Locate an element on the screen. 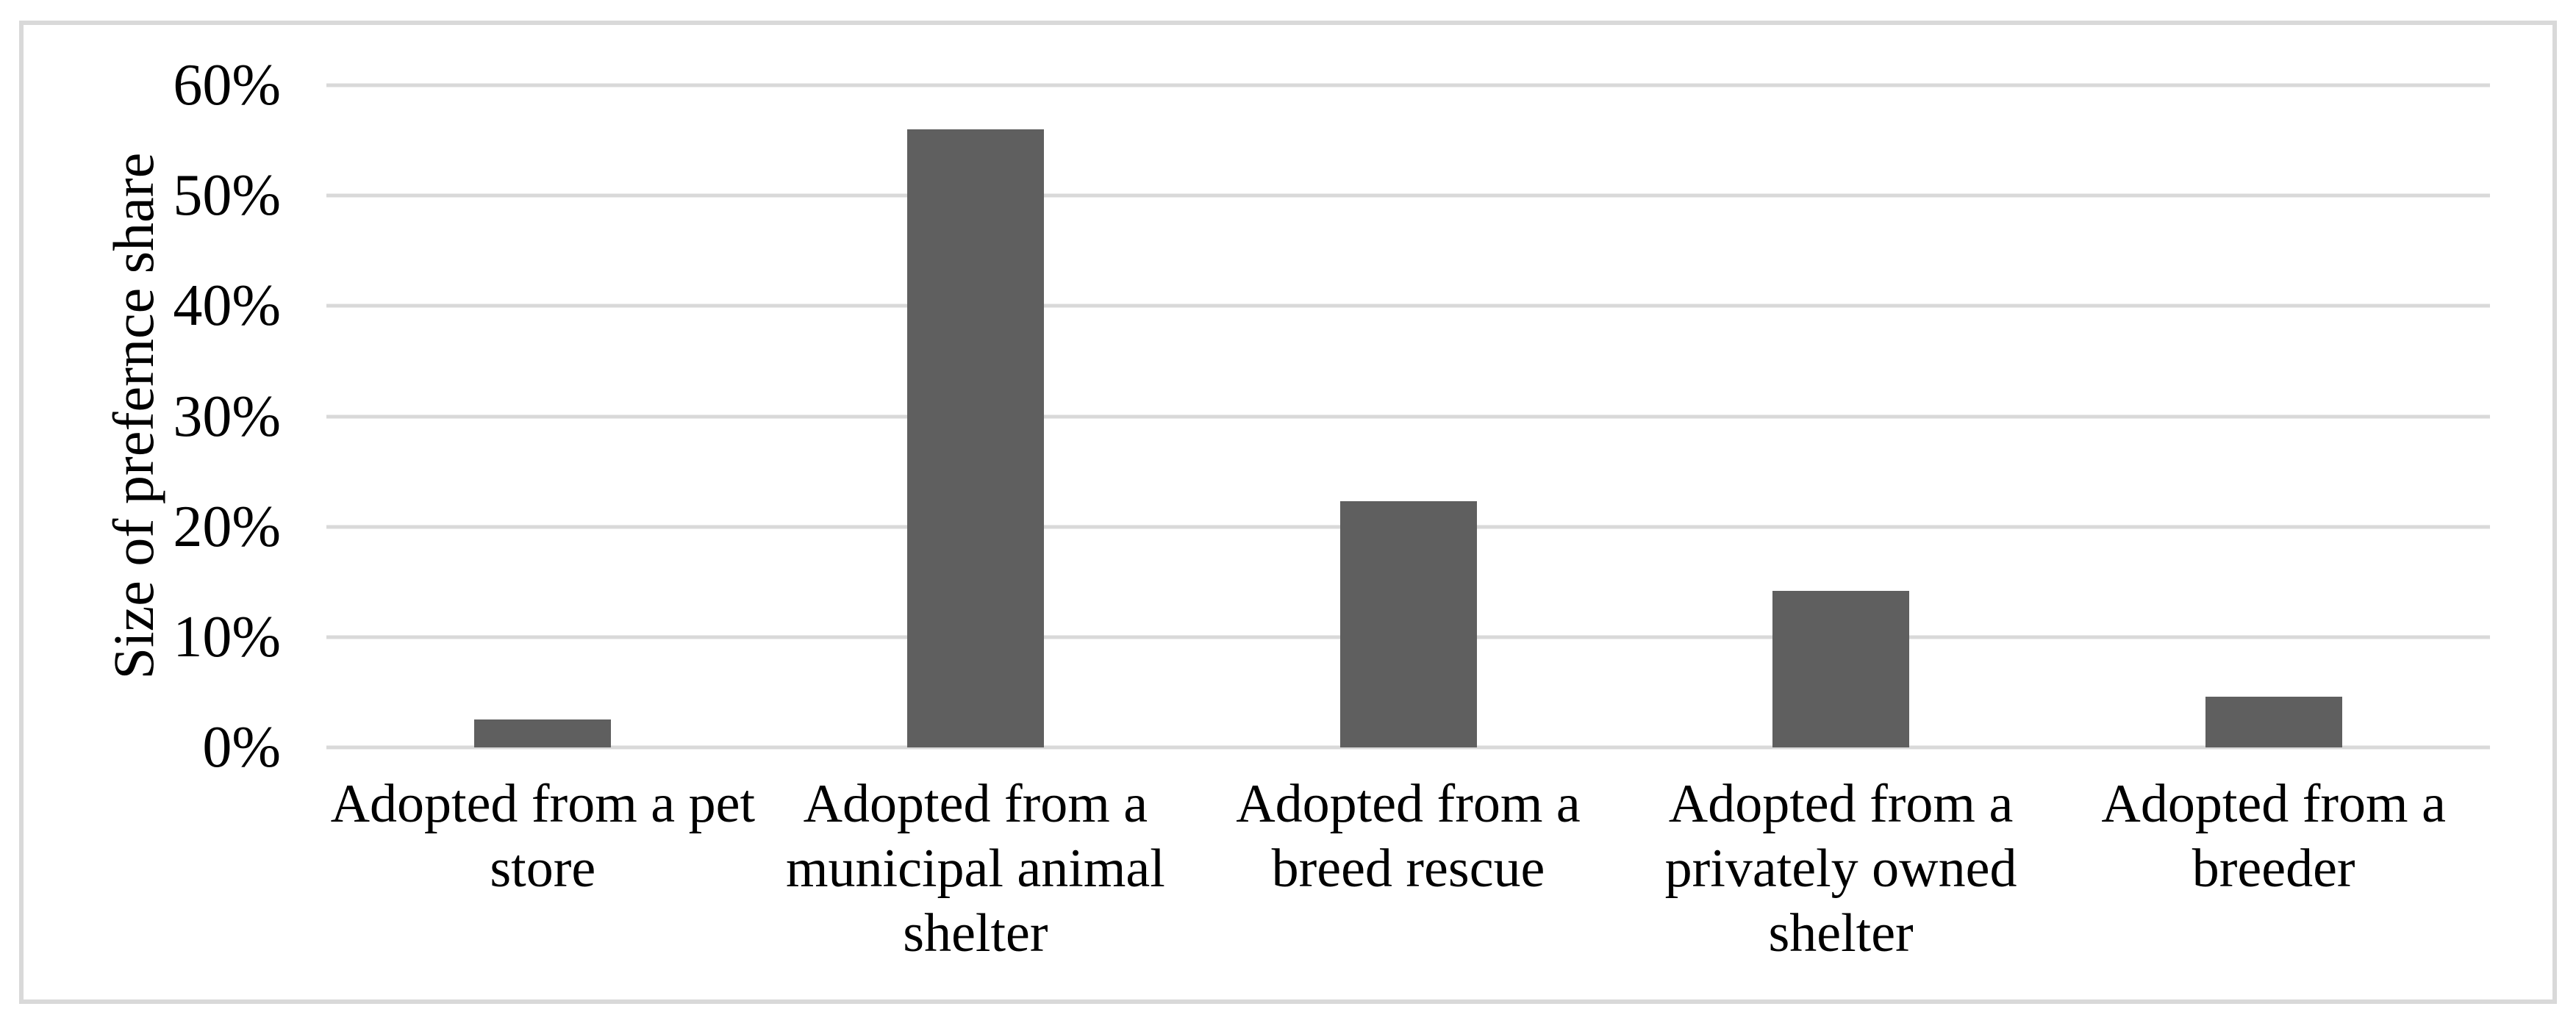 The width and height of the screenshot is (2576, 1023). category-label-2: Adopted from a municipal animal shelter is located at coordinates (975, 868).